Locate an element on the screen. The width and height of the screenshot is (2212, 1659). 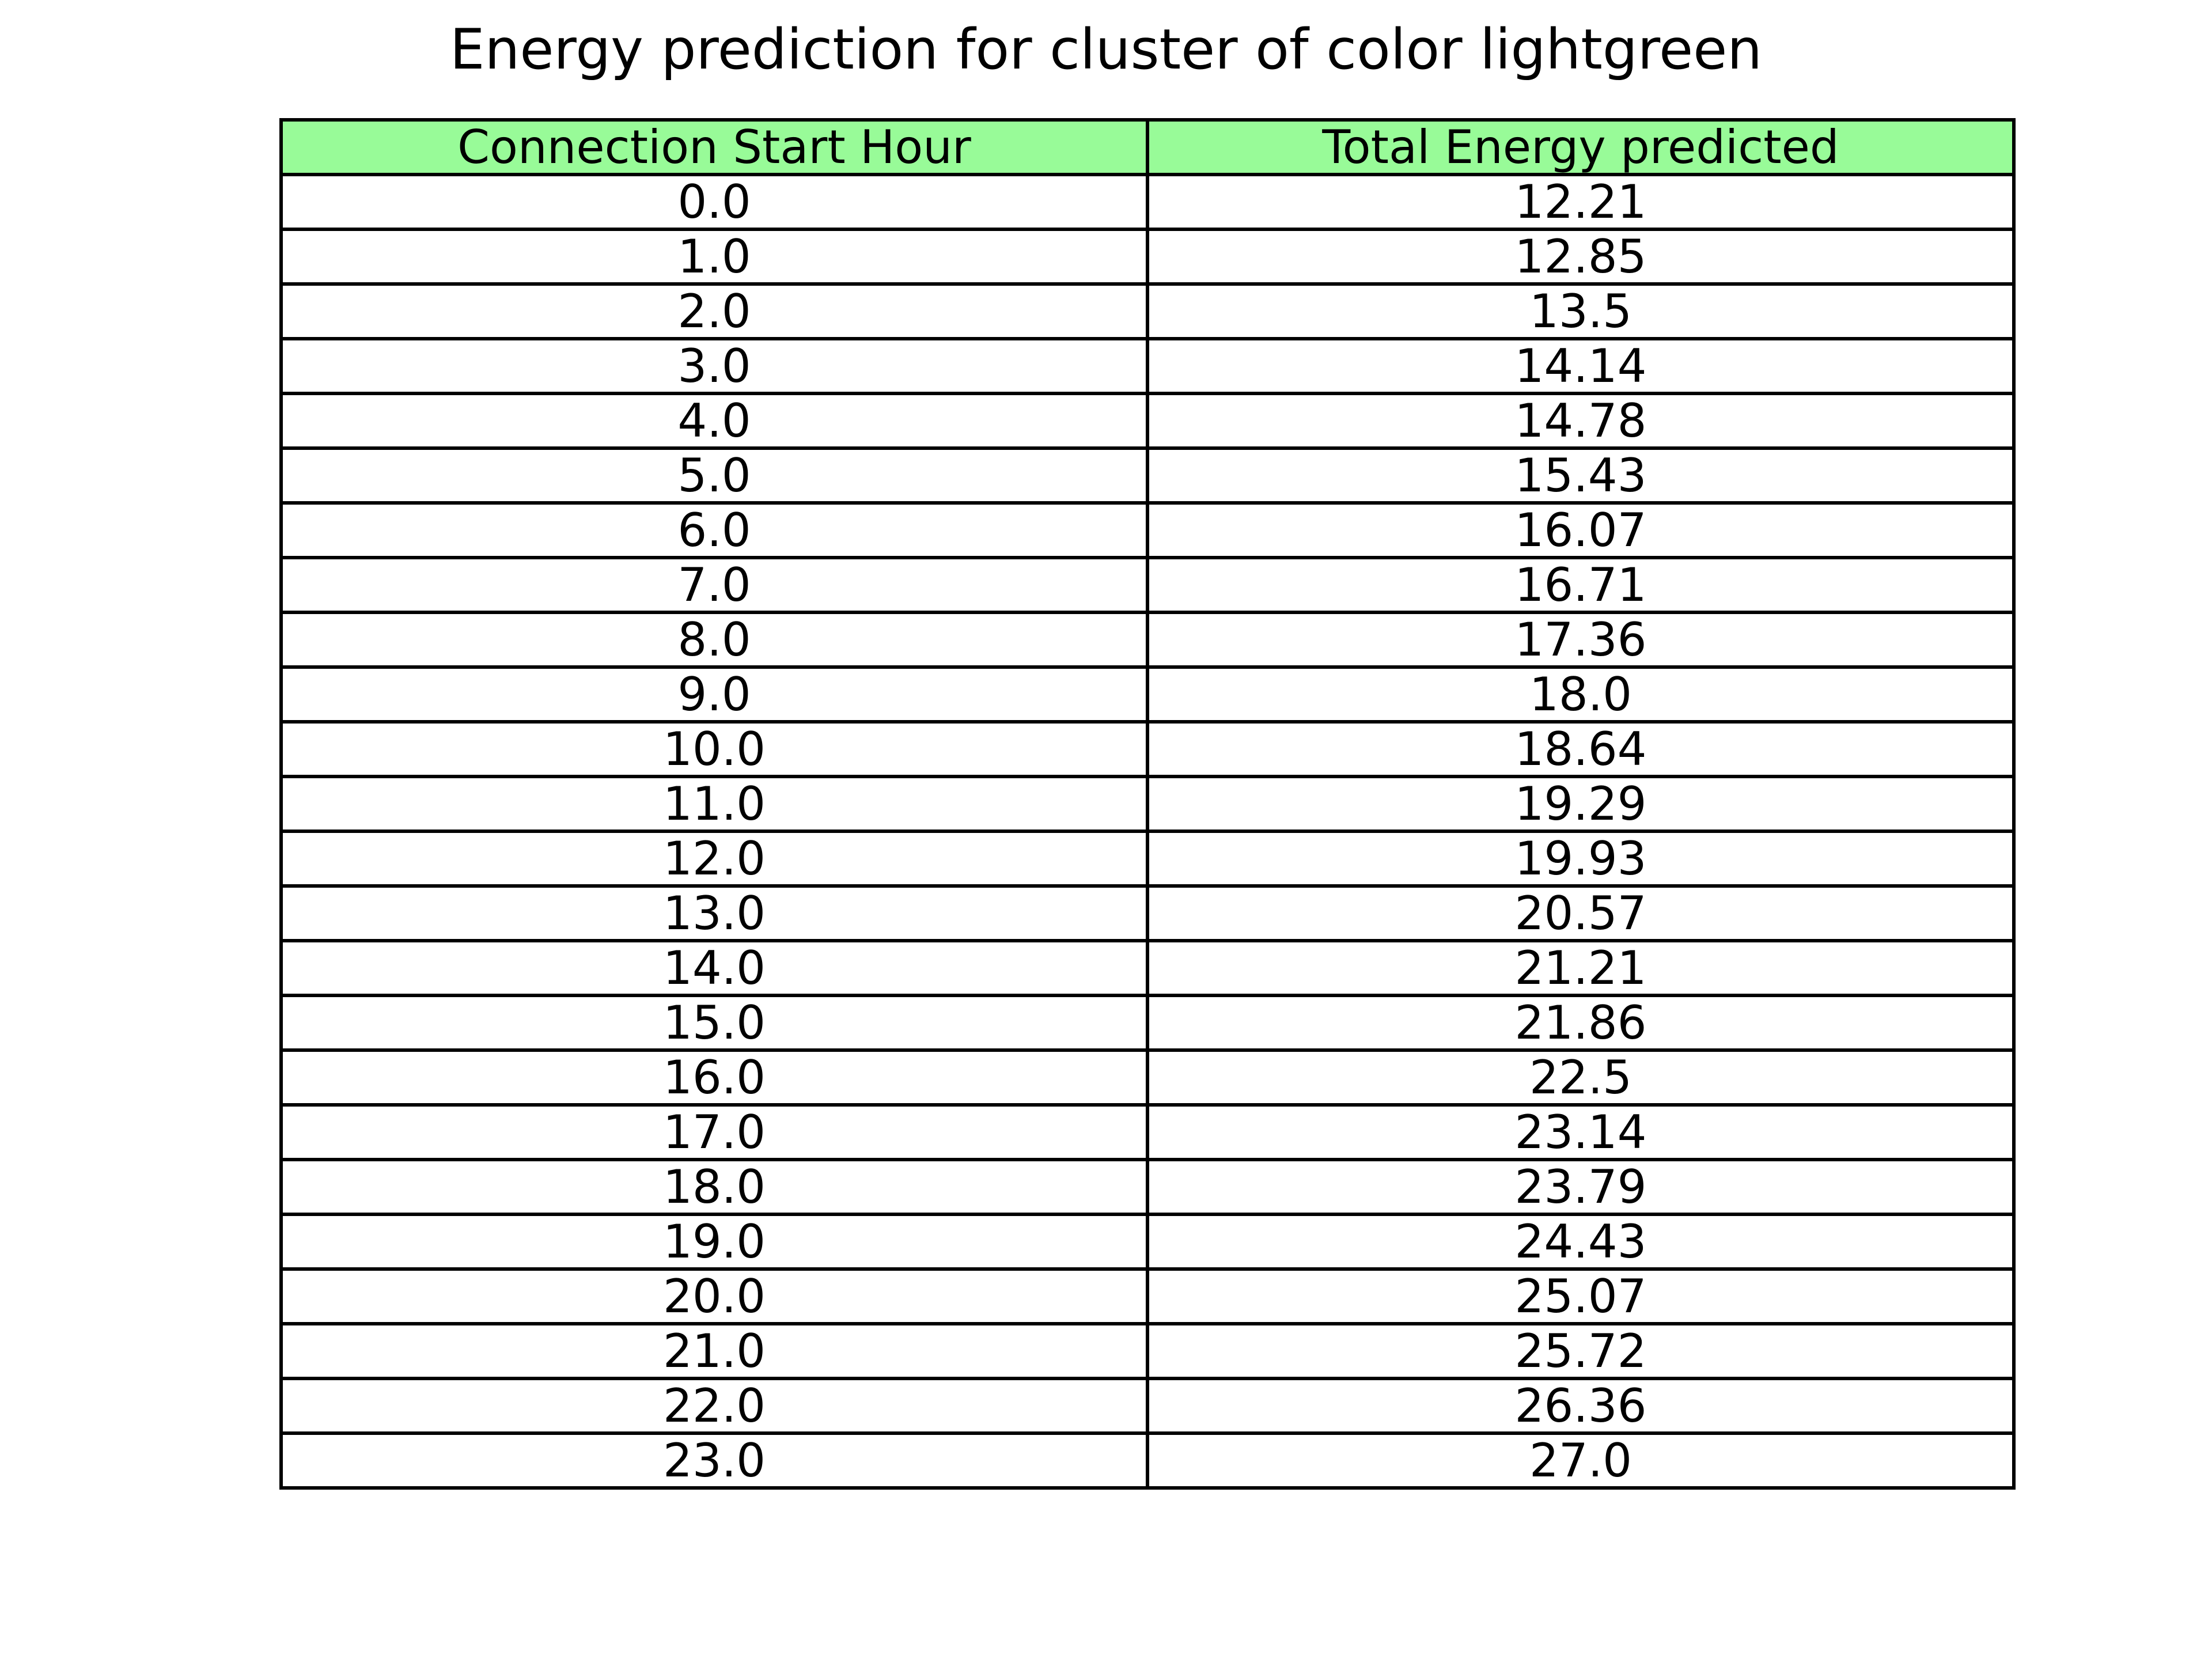
table-row: 16.0 22.5 is located at coordinates (1147, 1077).